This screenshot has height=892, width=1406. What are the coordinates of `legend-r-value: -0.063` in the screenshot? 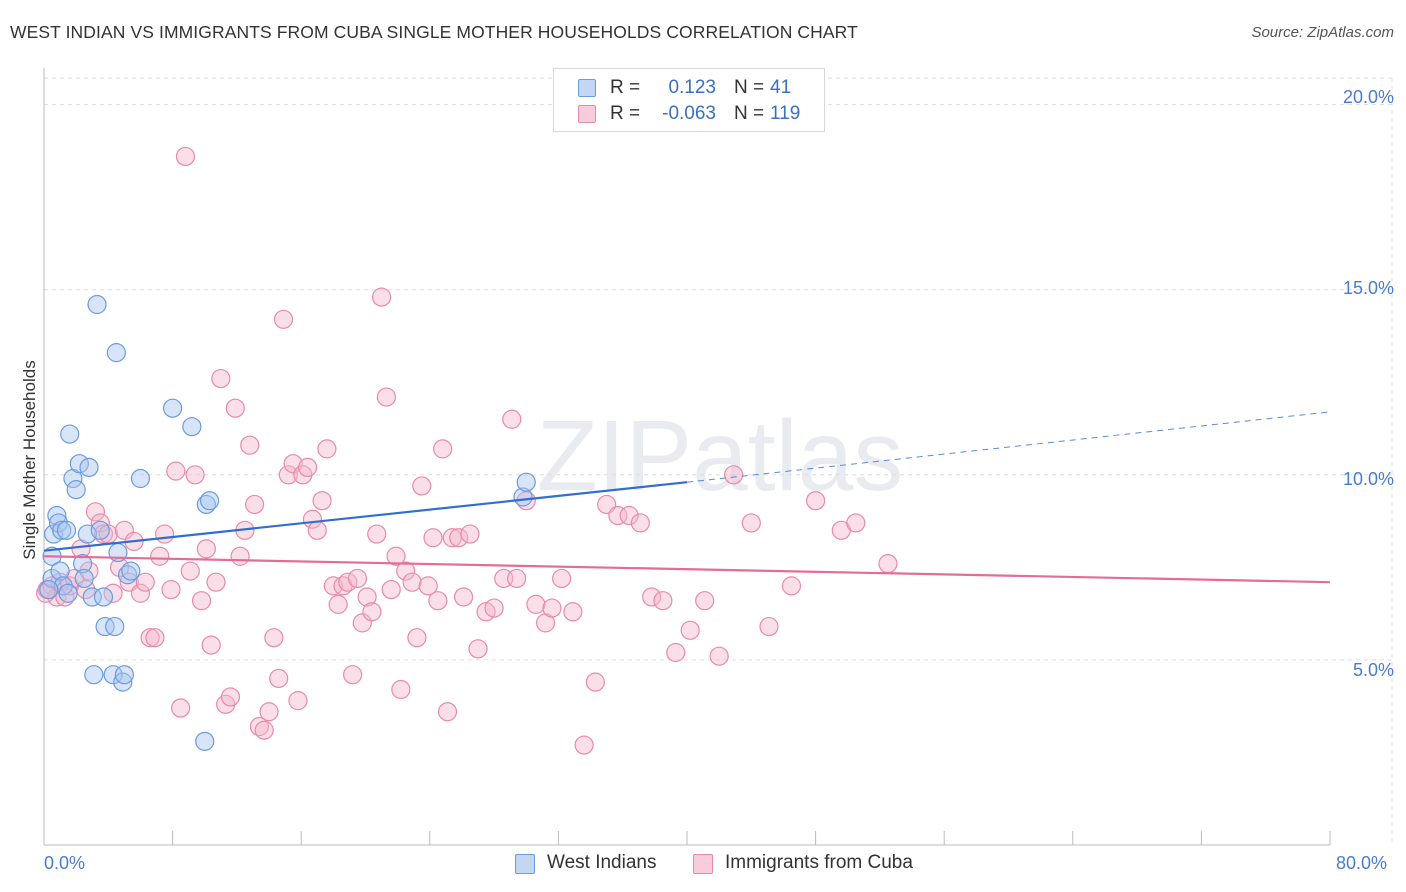 It's located at (689, 113).